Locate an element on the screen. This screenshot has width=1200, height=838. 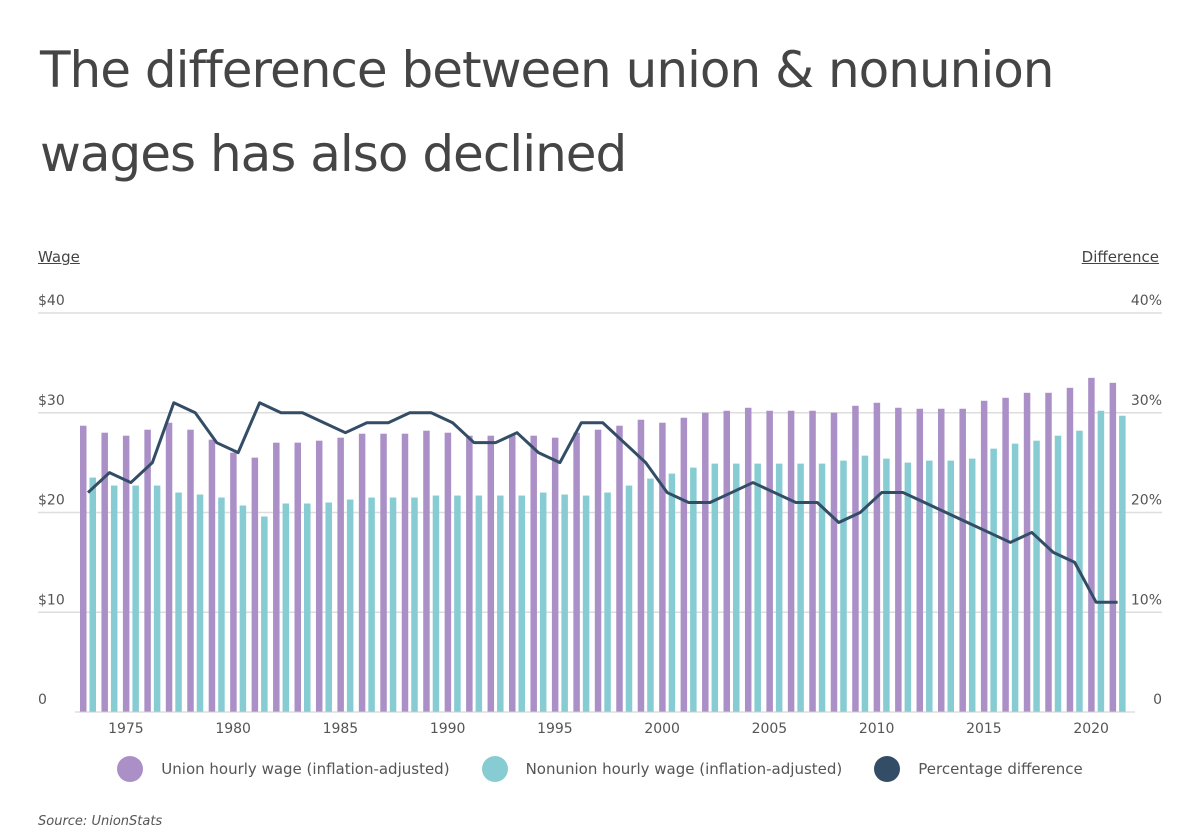
y-tick-label-right: 0 is located at coordinates (1157, 700).